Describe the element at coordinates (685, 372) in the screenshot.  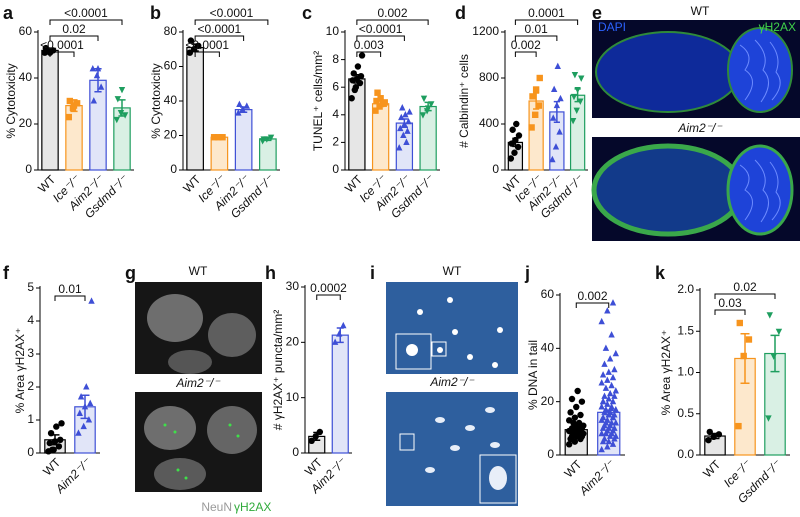
I see `y-tick-label: 1.0` at that location.